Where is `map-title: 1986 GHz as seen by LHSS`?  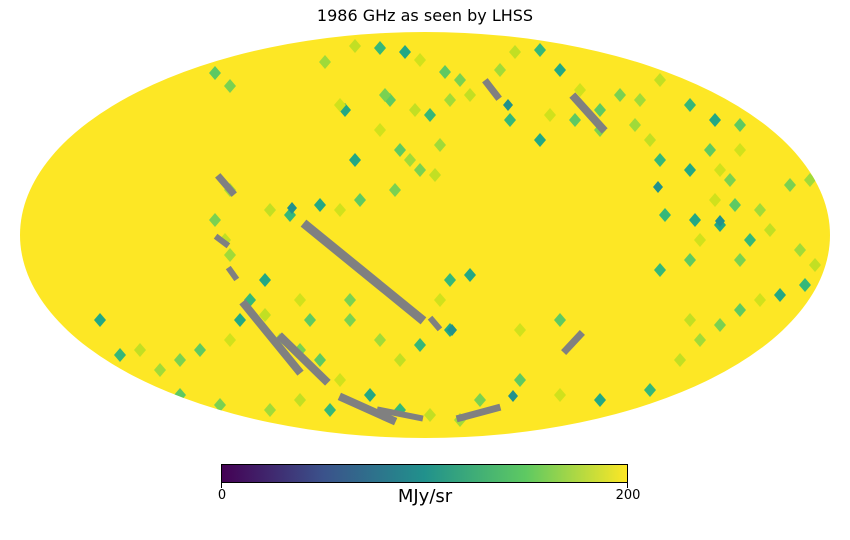
map-title: 1986 GHz as seen by LHSS is located at coordinates (425, 15).